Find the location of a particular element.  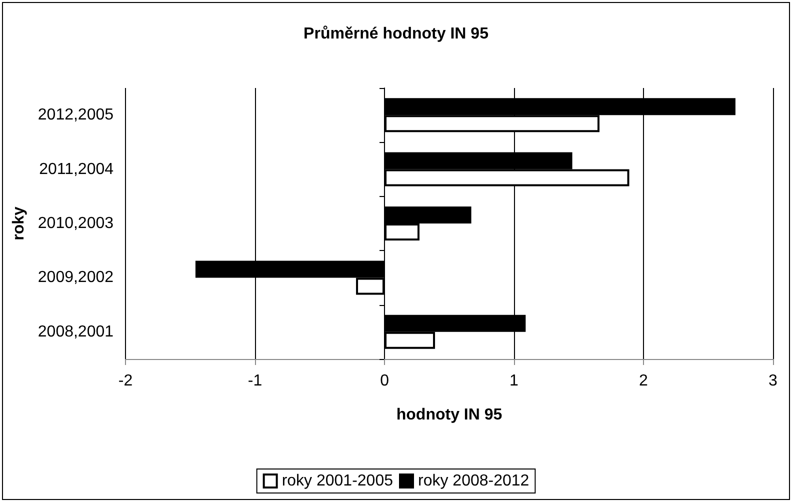

y-tick-label: 2012,2005 is located at coordinates (76, 115).